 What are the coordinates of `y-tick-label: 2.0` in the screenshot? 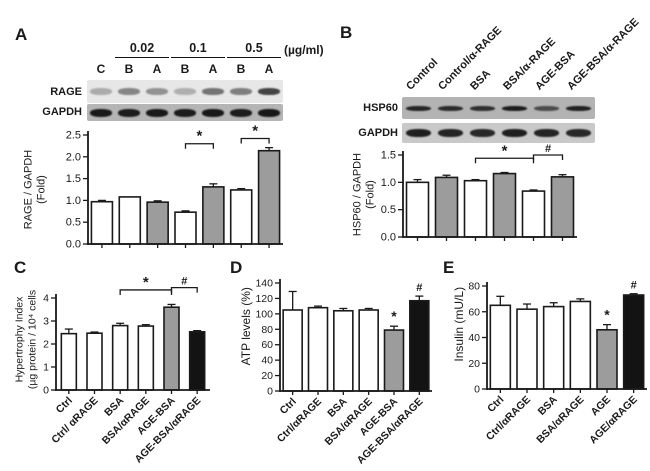 It's located at (73, 157).